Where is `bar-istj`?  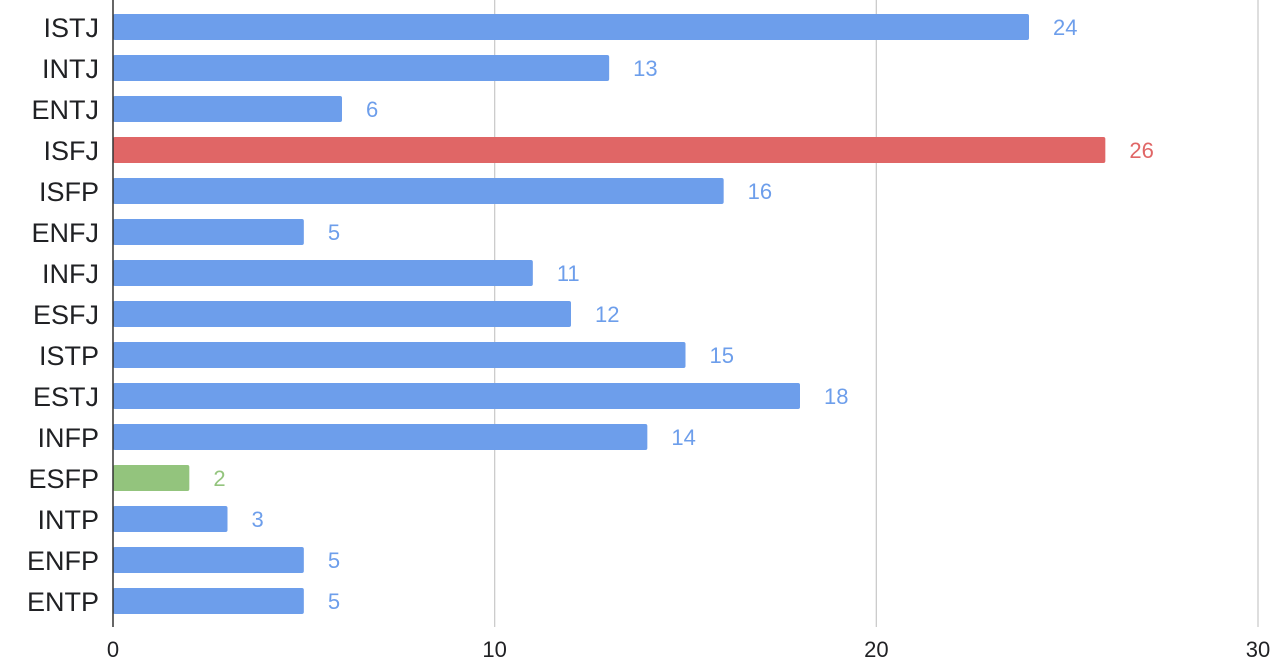
bar-istj is located at coordinates (571, 27).